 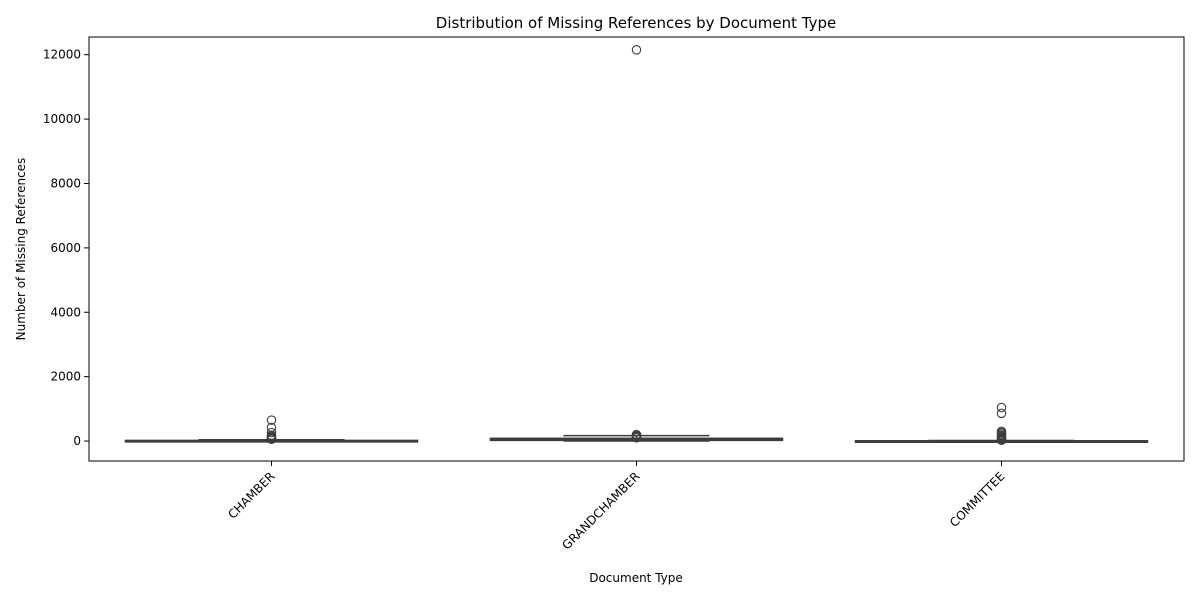 I want to click on y-tick-label: 4000, so click(x=65, y=312).